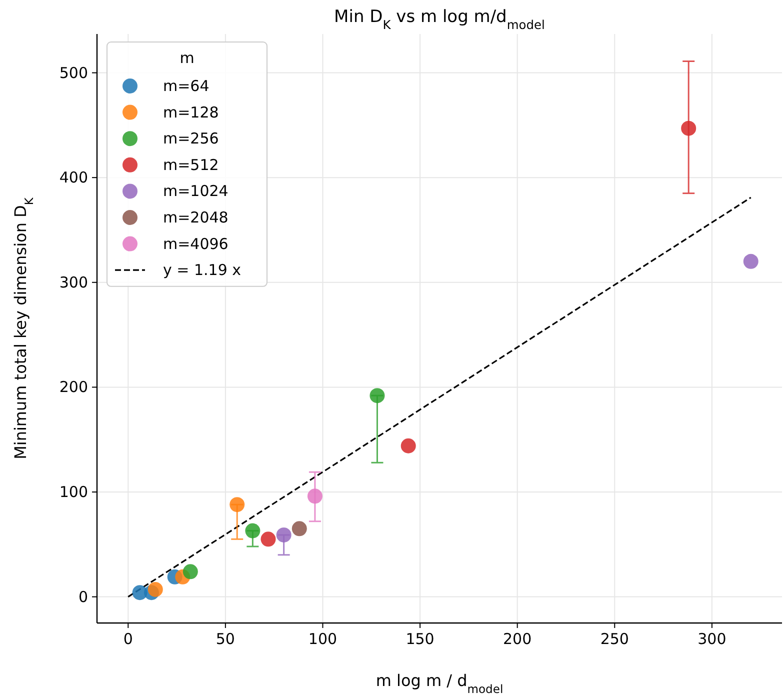 The width and height of the screenshot is (784, 694). What do you see at coordinates (73, 177) in the screenshot?
I see `y-tick-label: 400` at bounding box center [73, 177].